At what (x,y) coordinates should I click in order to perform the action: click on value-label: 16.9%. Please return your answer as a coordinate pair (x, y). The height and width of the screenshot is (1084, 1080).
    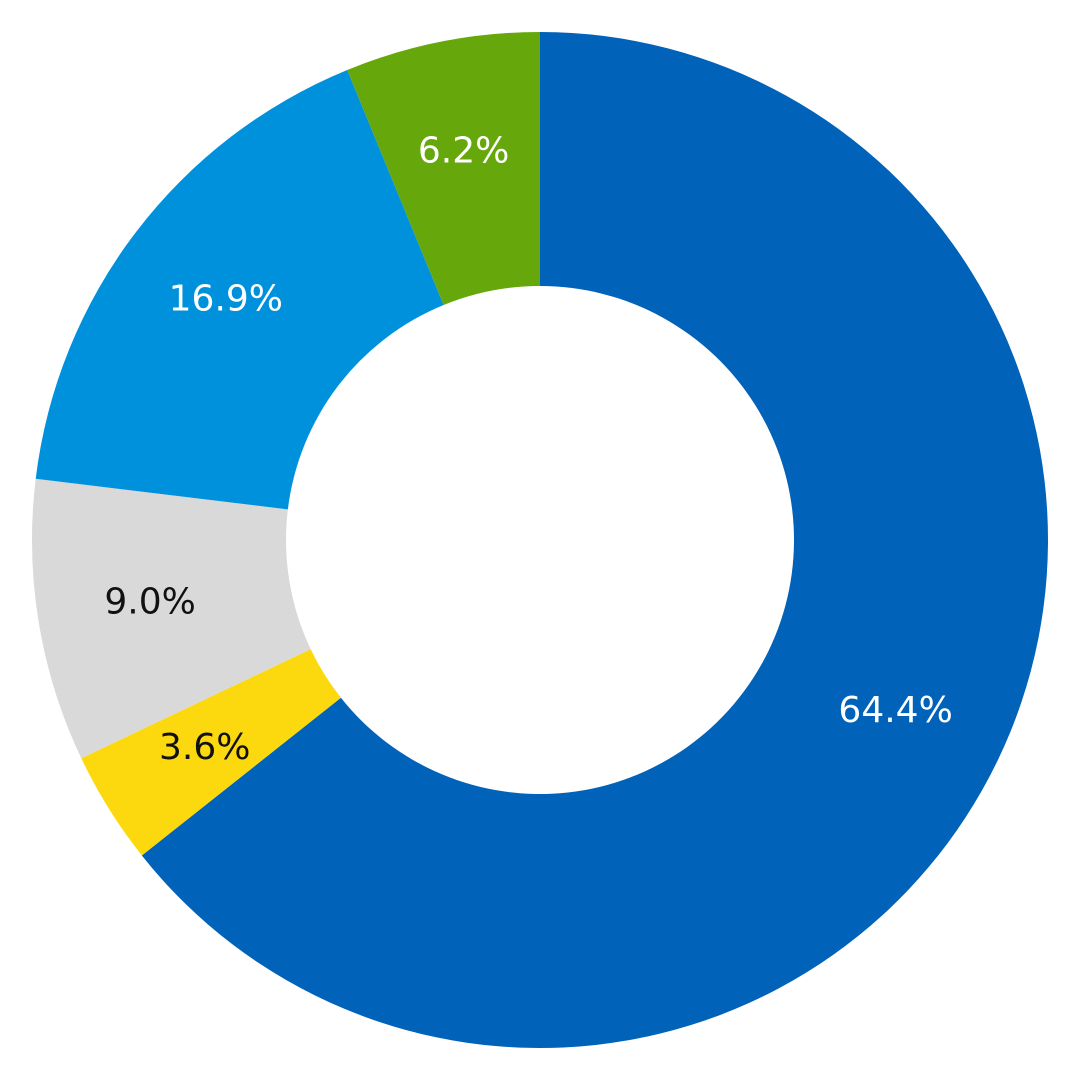
    Looking at the image, I should click on (226, 299).